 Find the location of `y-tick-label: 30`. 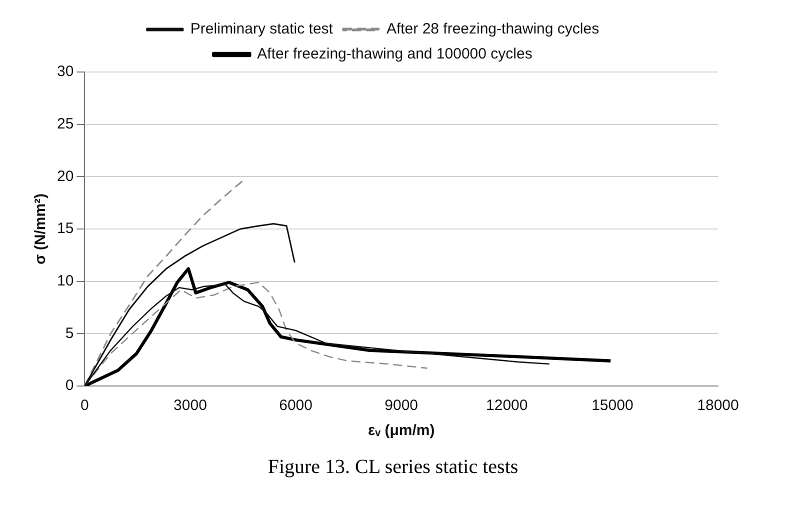

y-tick-label: 30 is located at coordinates (65, 71).